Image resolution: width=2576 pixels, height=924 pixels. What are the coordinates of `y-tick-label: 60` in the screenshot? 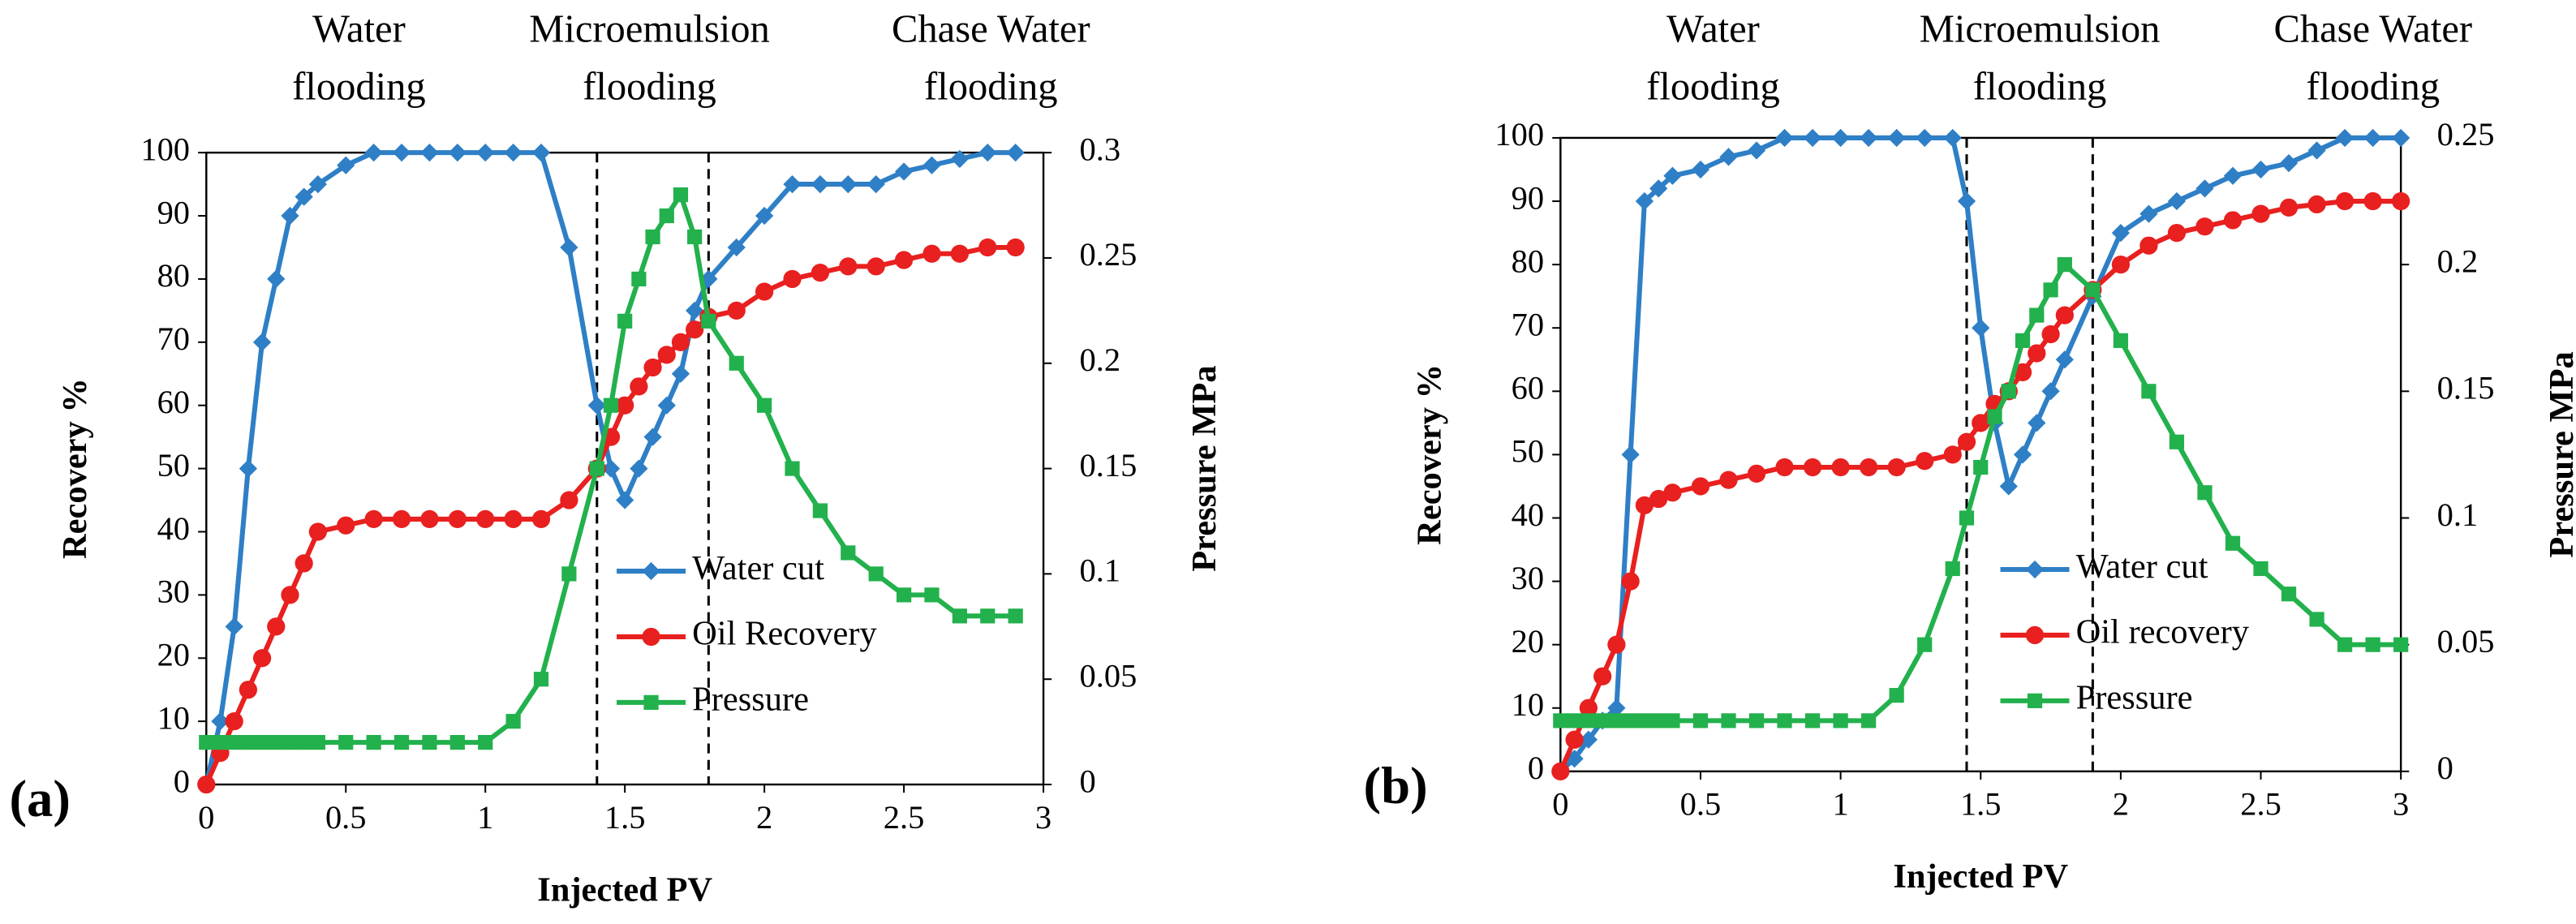 It's located at (173, 402).